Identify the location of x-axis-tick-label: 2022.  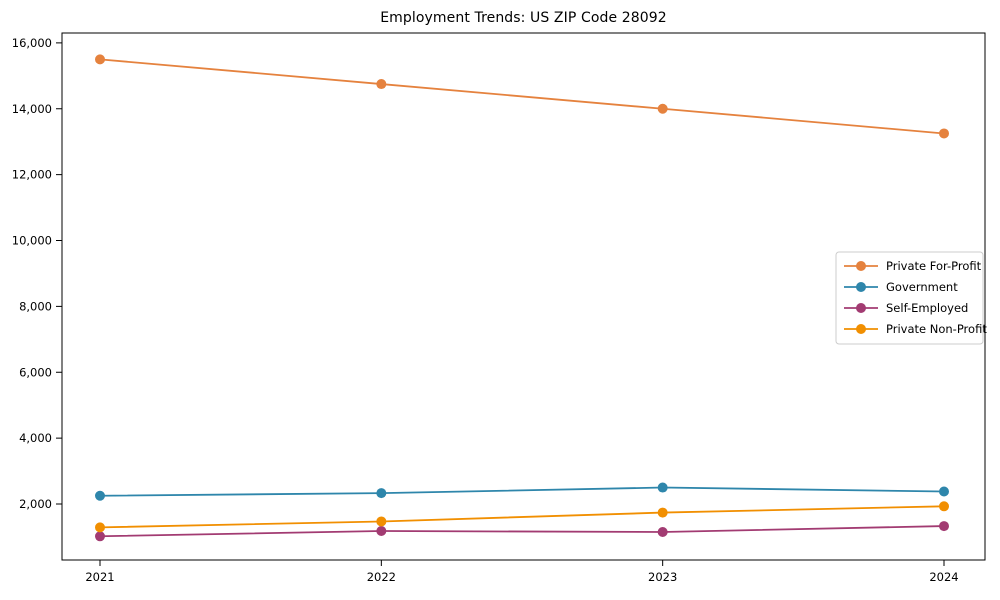
(381, 577).